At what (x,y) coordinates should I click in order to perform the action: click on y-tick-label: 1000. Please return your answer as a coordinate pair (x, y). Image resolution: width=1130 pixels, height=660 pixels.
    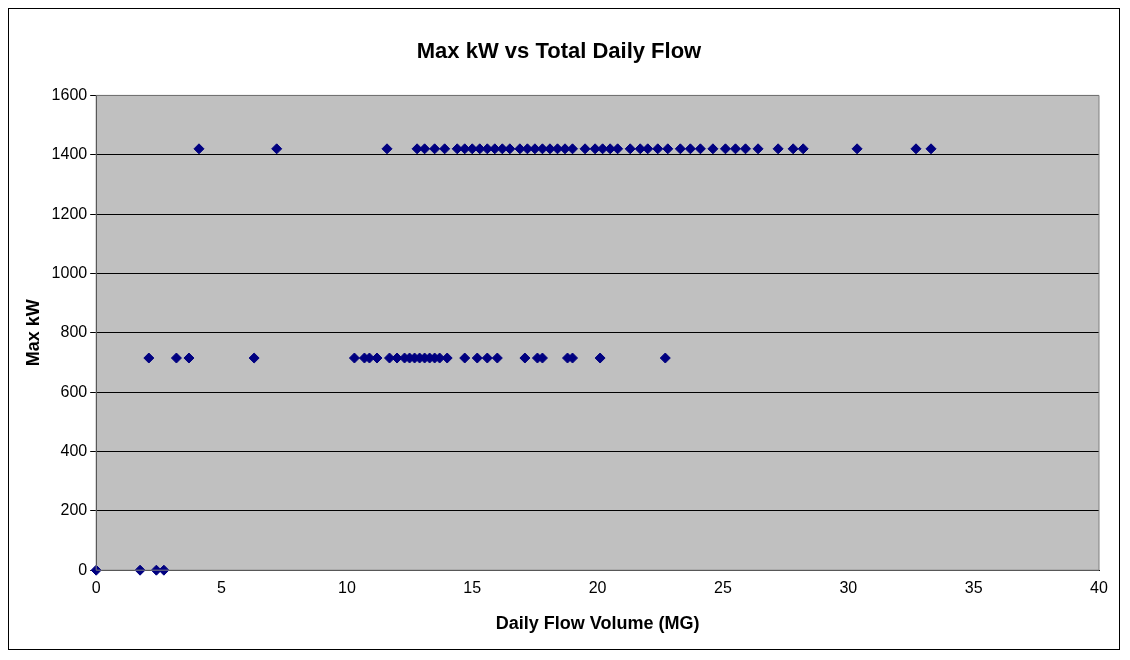
    Looking at the image, I should click on (69, 272).